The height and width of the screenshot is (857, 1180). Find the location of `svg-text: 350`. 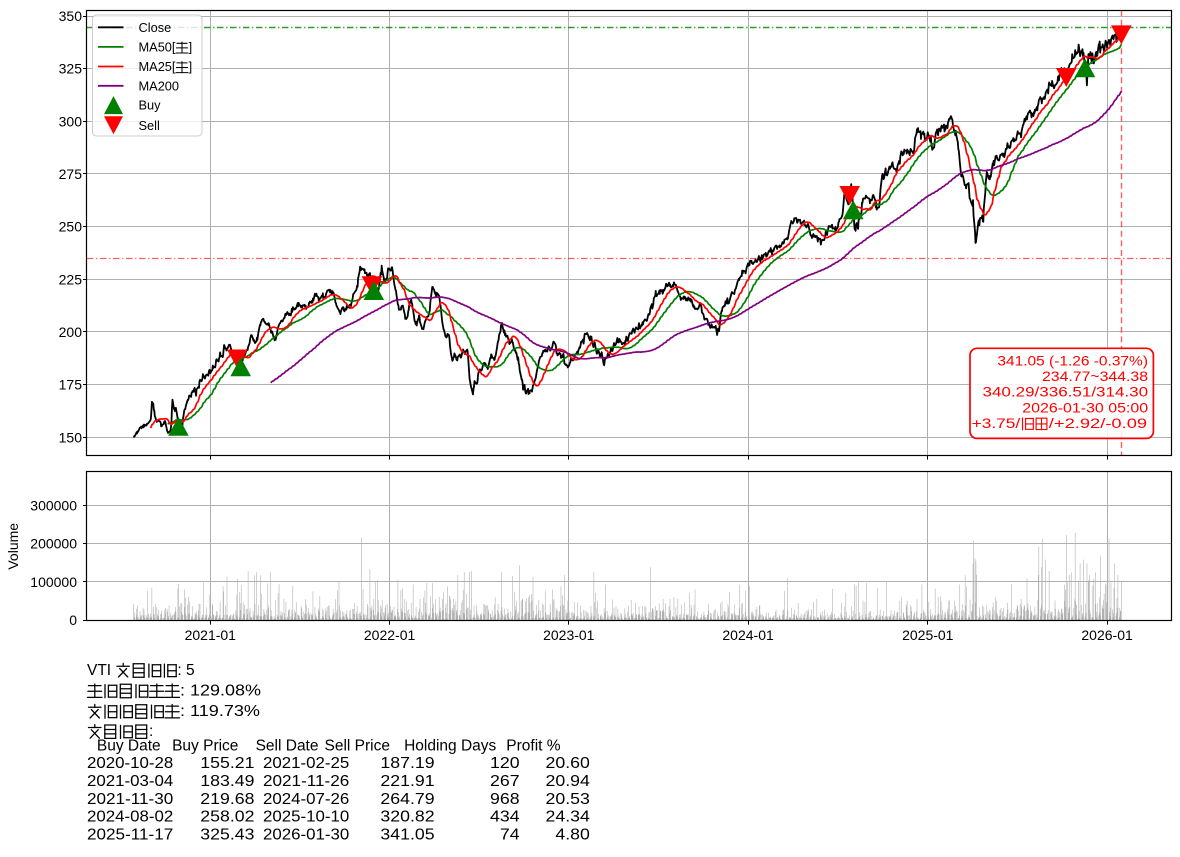

svg-text: 350 is located at coordinates (71, 16).